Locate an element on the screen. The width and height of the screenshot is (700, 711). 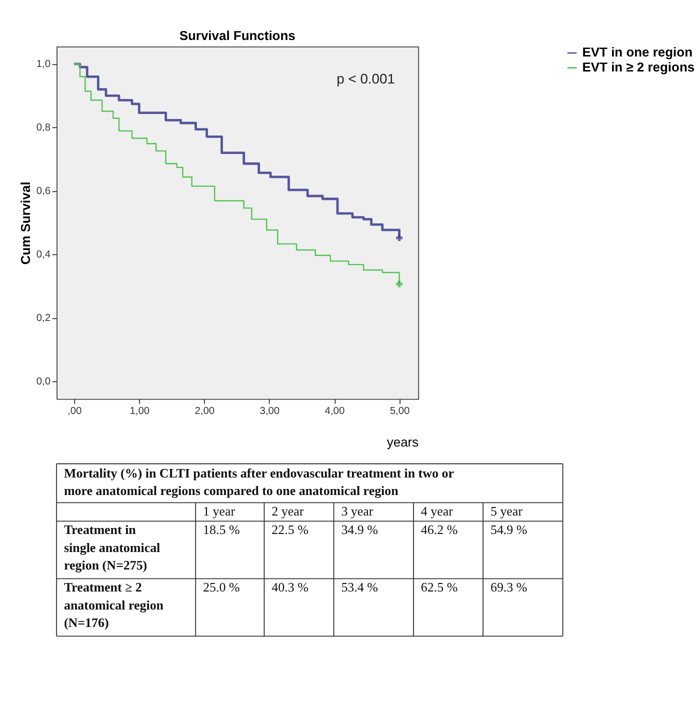
x-tick-label: 4 year is located at coordinates (437, 511).